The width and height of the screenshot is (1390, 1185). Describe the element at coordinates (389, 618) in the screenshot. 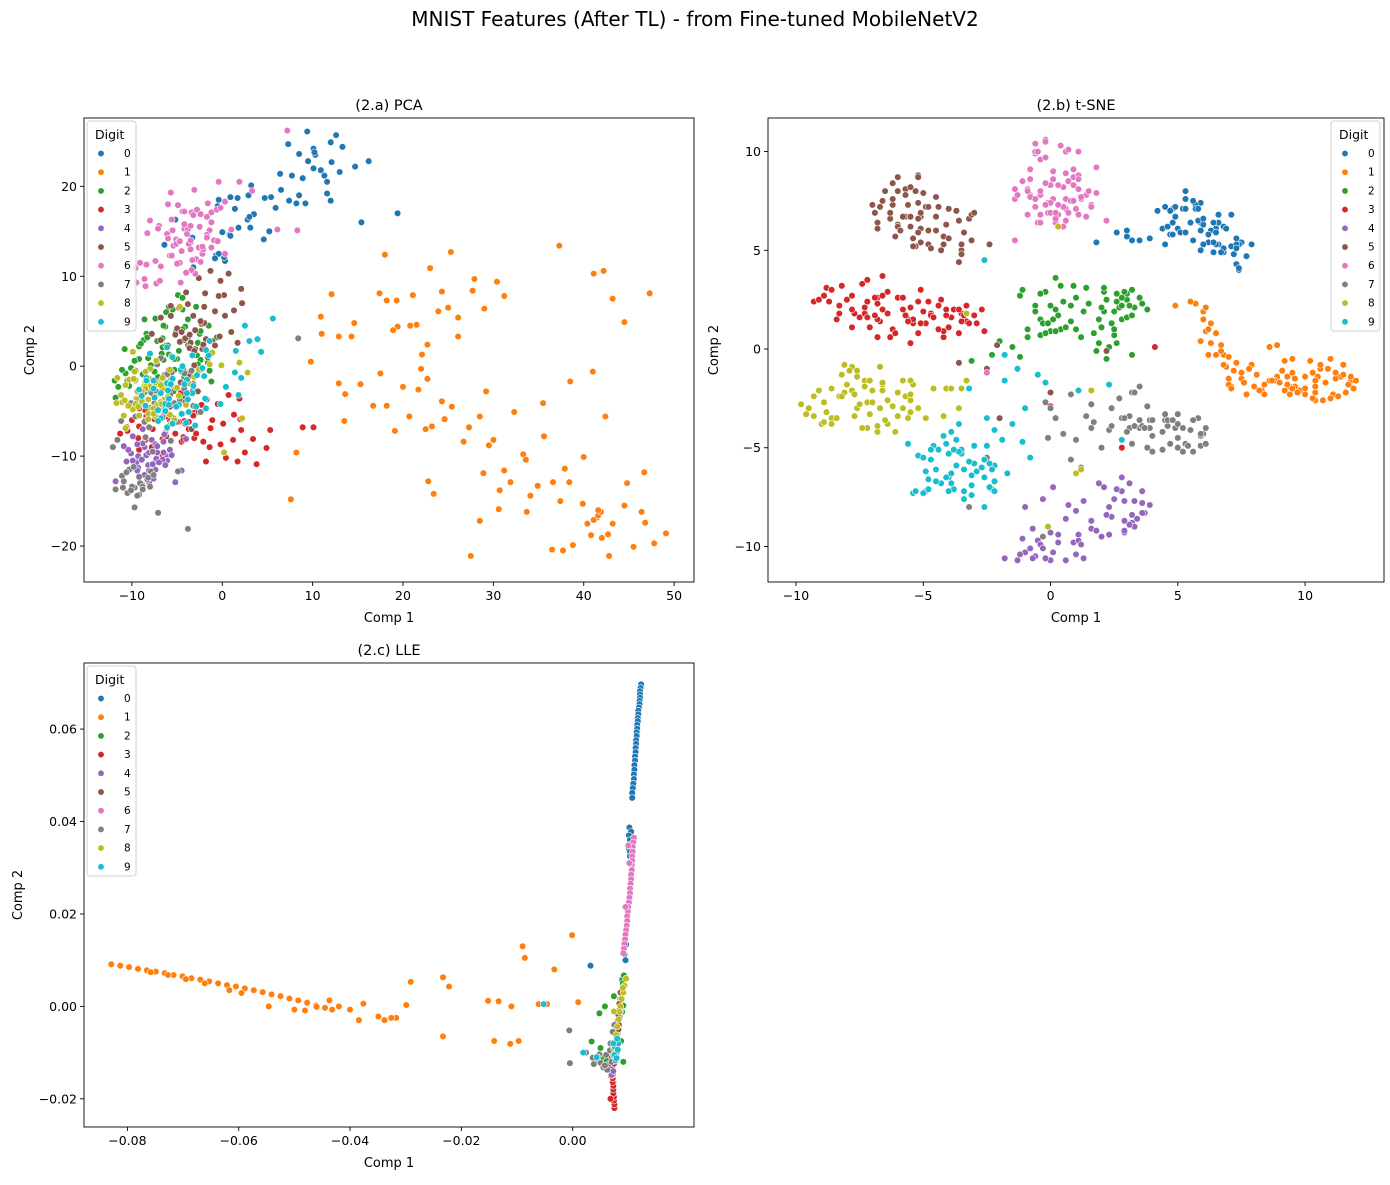

I see `x-axis-label: Comp 1` at that location.